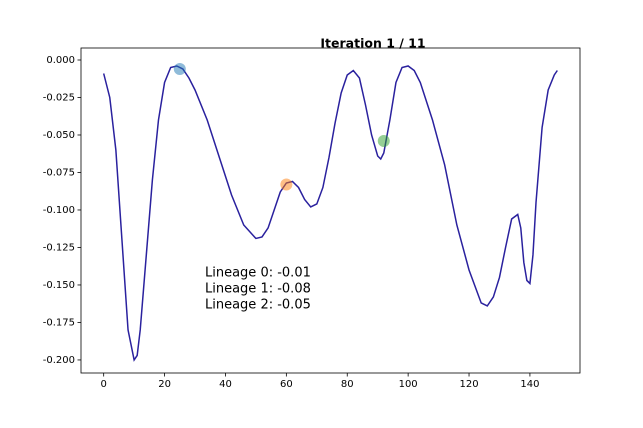 The image size is (643, 428). What do you see at coordinates (103, 384) in the screenshot?
I see `x-tick-label: 0` at bounding box center [103, 384].